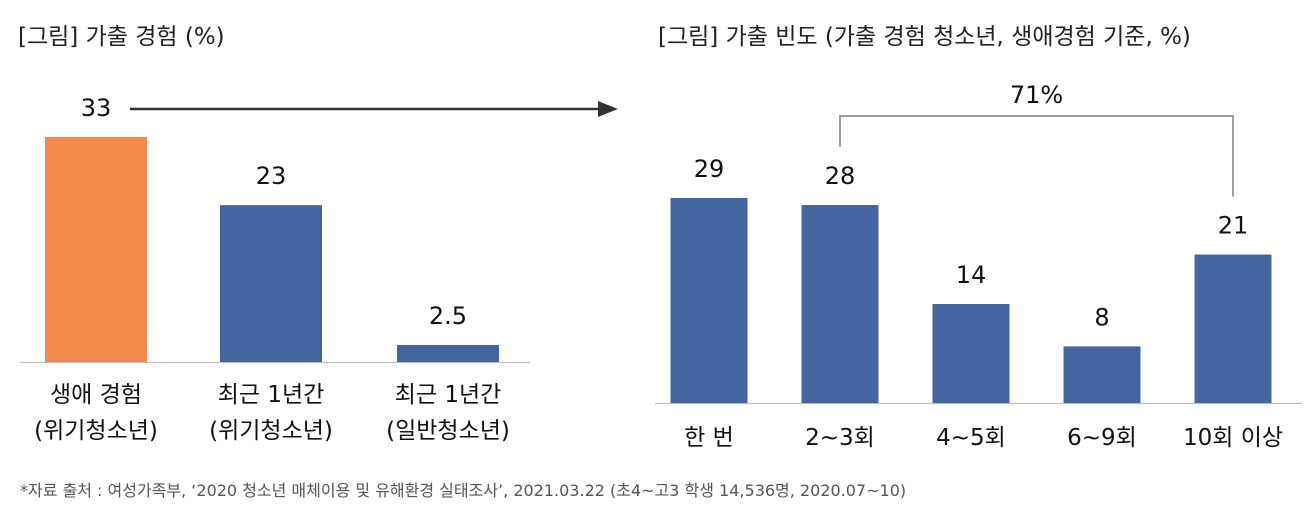 The height and width of the screenshot is (524, 1316). I want to click on bracket-line, so click(1036, 156).